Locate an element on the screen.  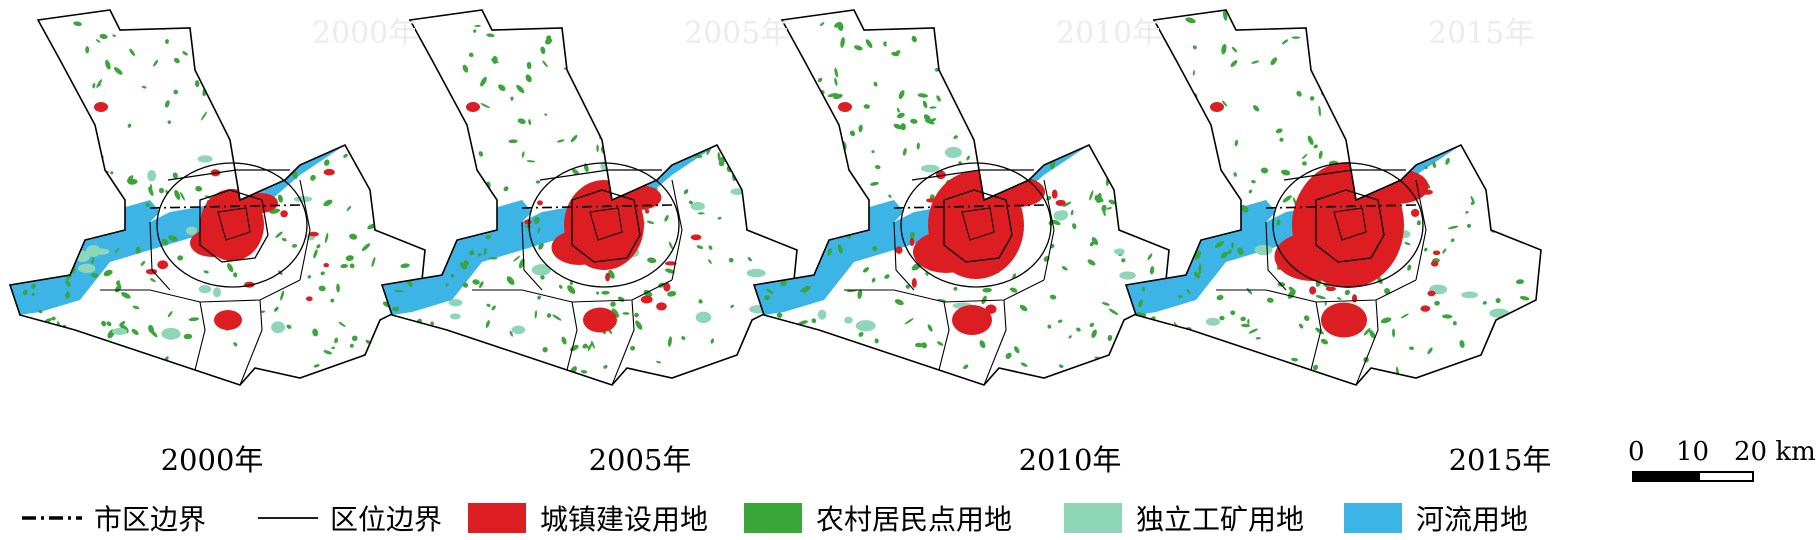
industrial-patch is located at coordinates (120, 331).